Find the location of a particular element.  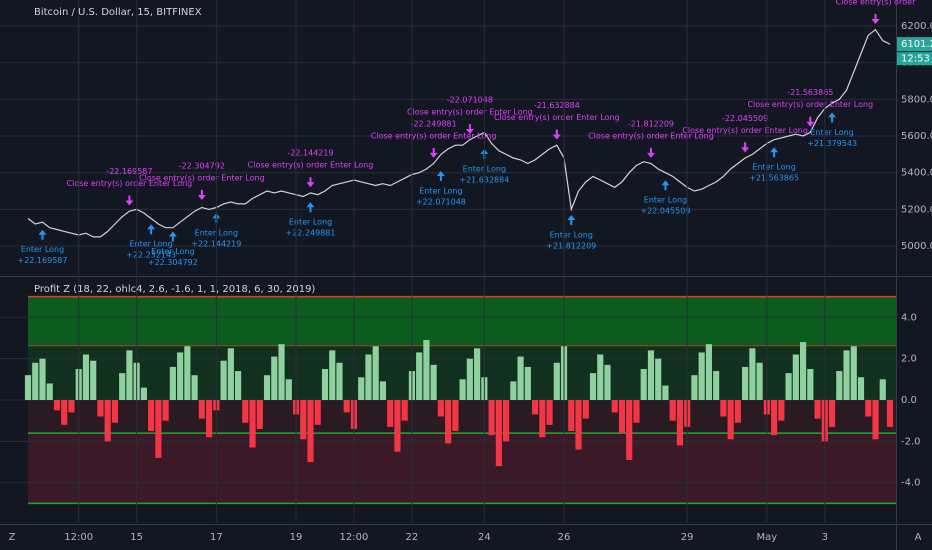

signal-label: Close entry(s) order is located at coordinates (876, 3).